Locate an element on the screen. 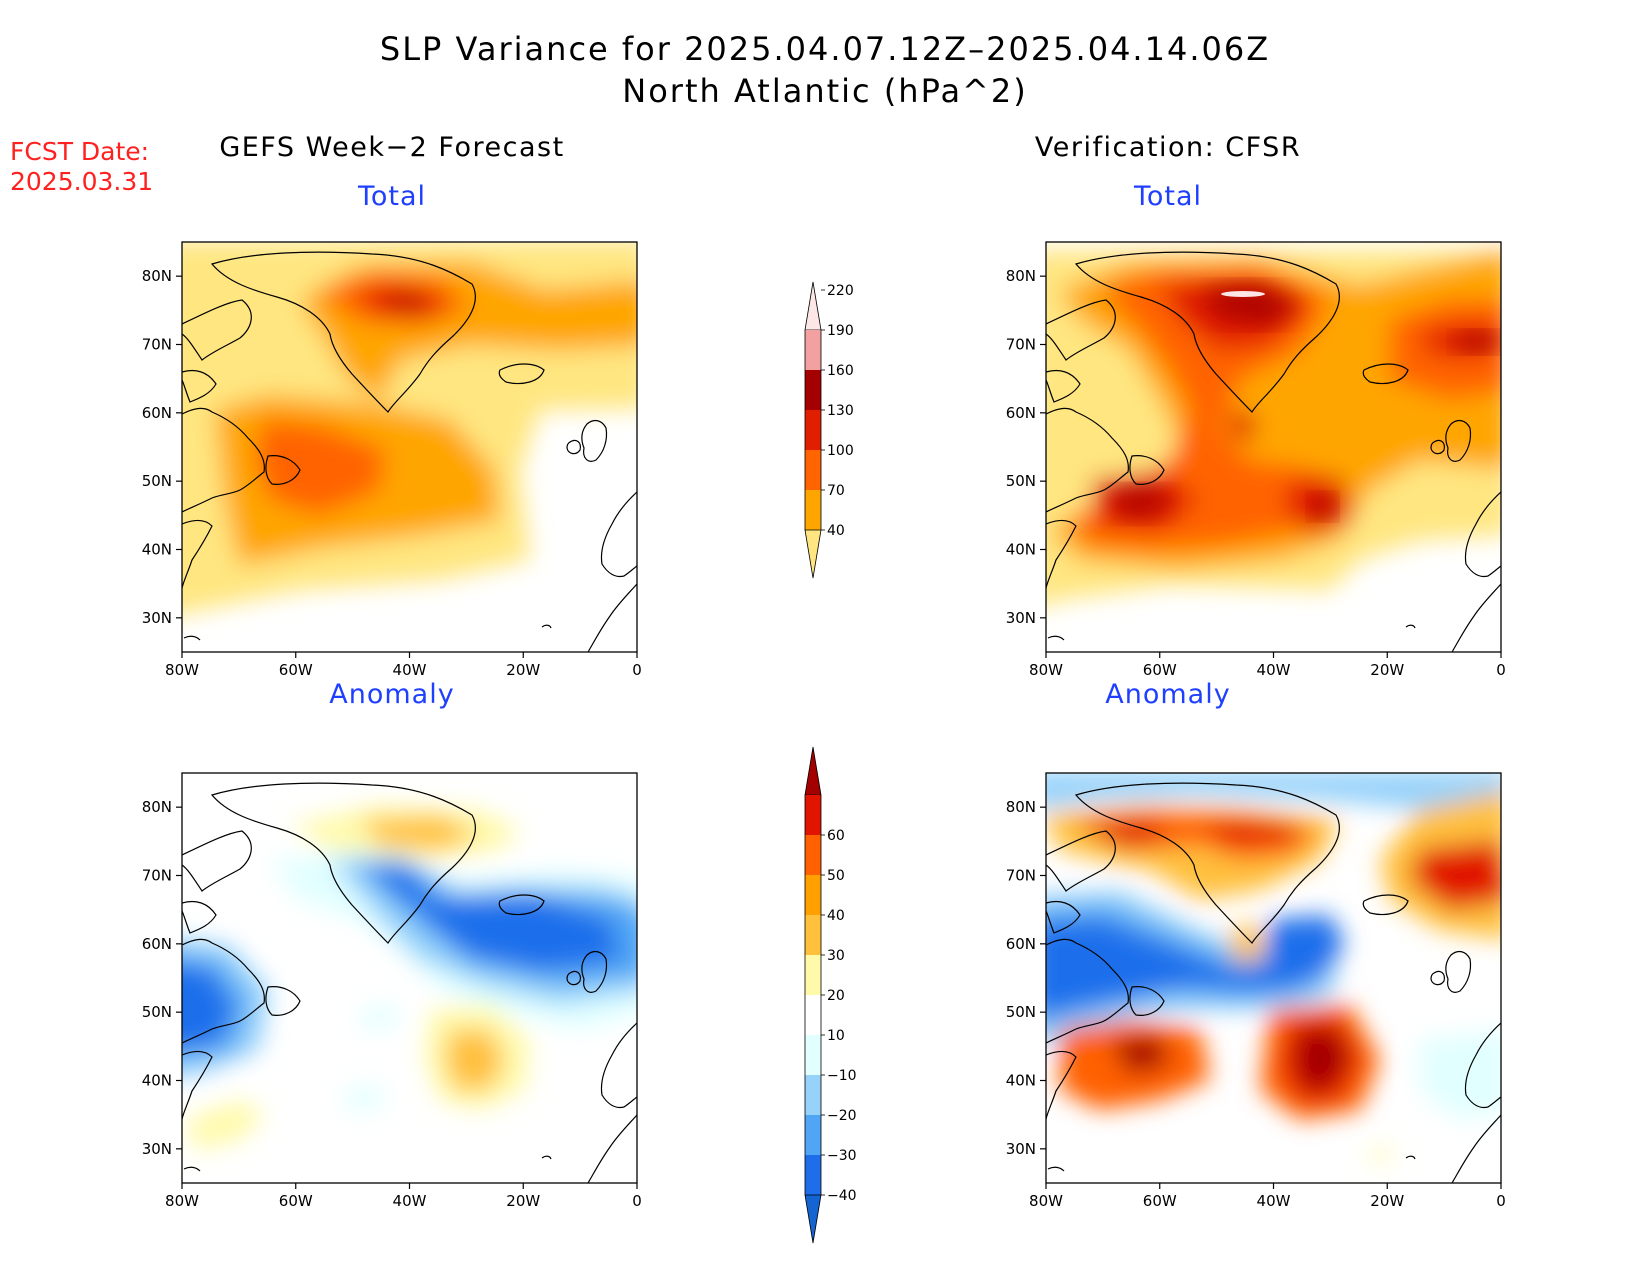 This screenshot has height=1275, width=1650. colorbar-label: 10 is located at coordinates (836, 1036).